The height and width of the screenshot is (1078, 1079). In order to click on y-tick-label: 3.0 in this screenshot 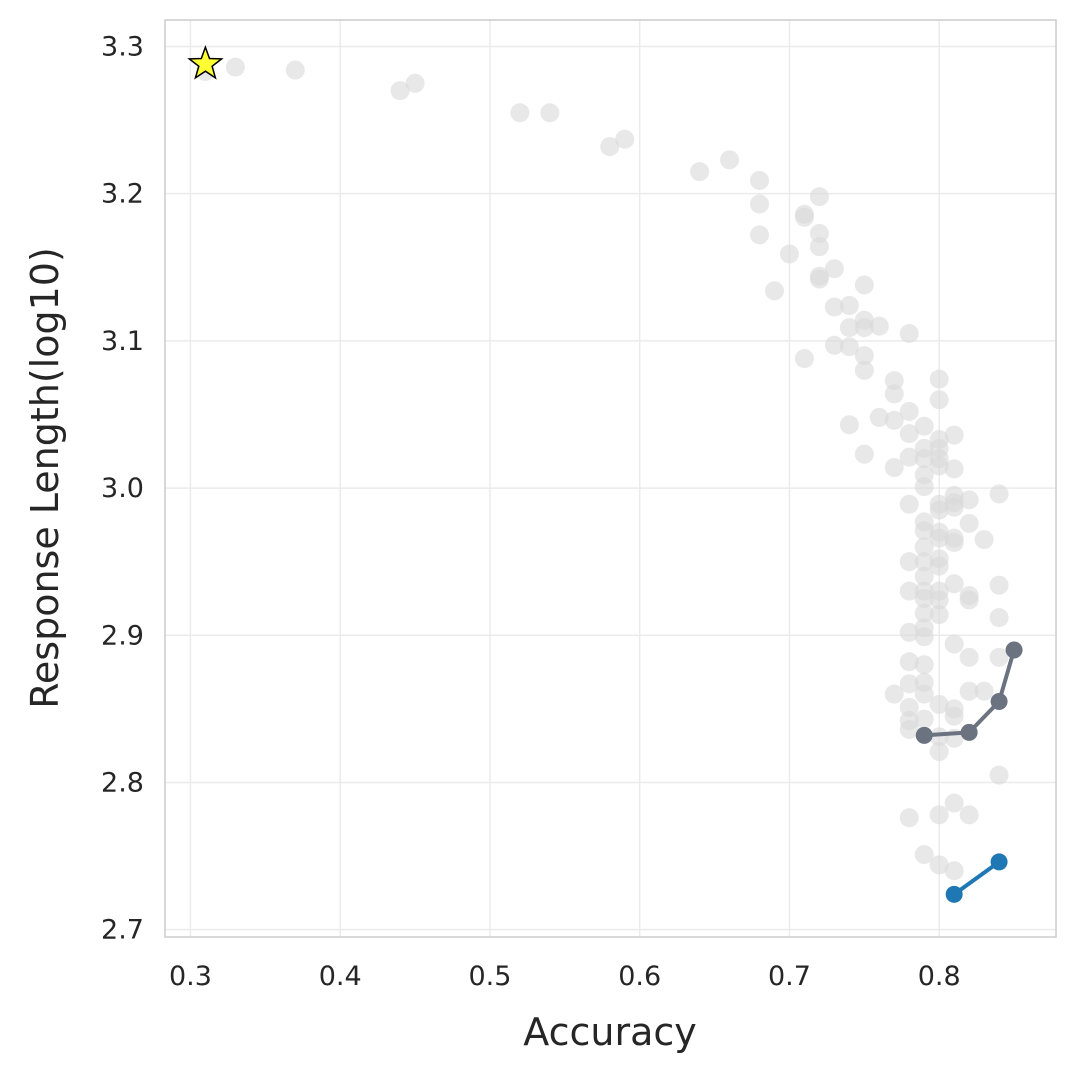, I will do `click(122, 488)`.